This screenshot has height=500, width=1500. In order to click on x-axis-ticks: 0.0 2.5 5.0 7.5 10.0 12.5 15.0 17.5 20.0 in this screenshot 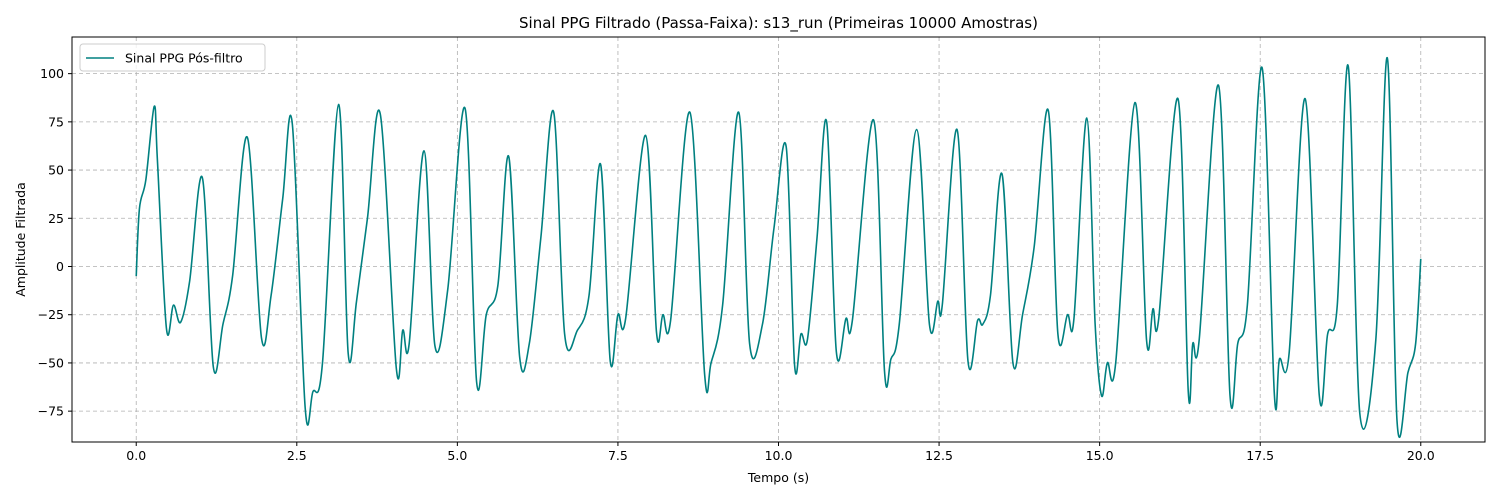, I will do `click(780, 452)`.